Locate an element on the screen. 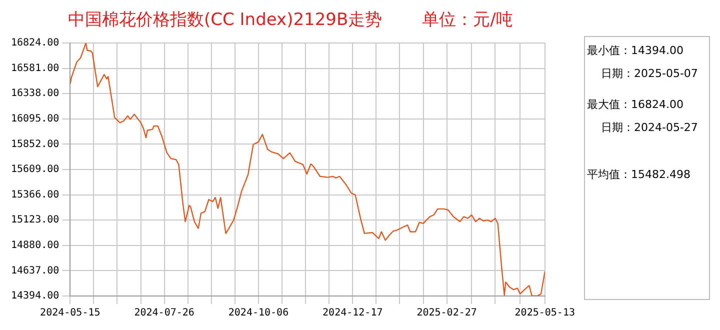 This screenshot has height=330, width=720. text: 最大值：16824.00 is located at coordinates (635, 104).